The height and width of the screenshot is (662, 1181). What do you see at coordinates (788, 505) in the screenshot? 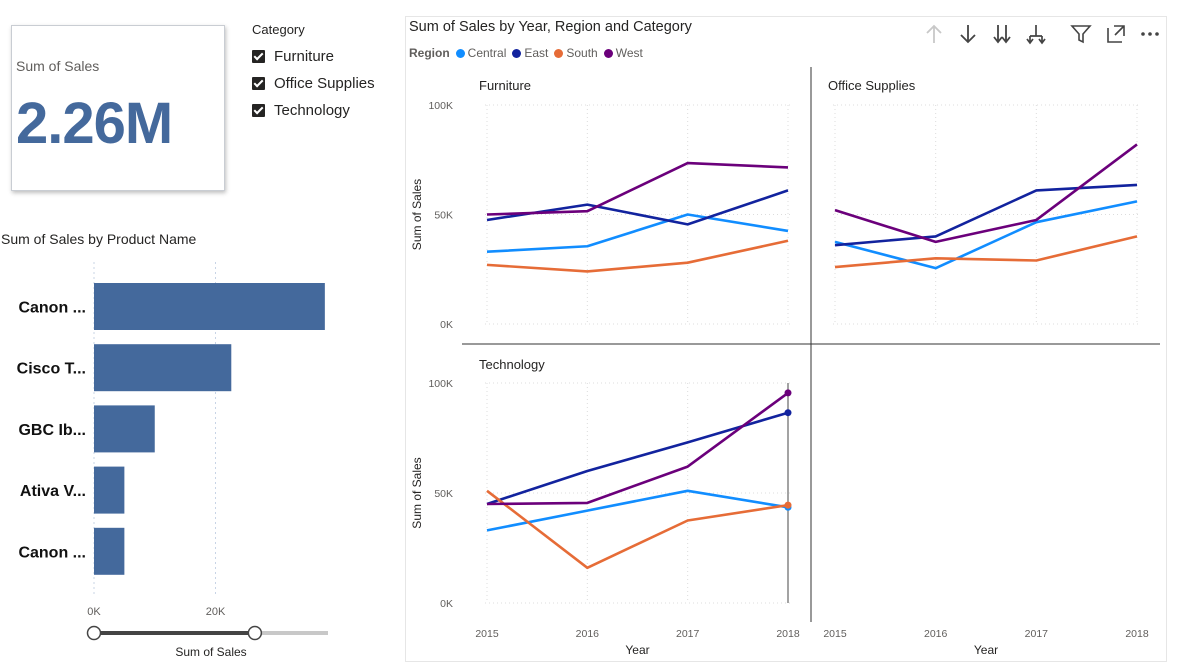
I see `data-point-south` at bounding box center [788, 505].